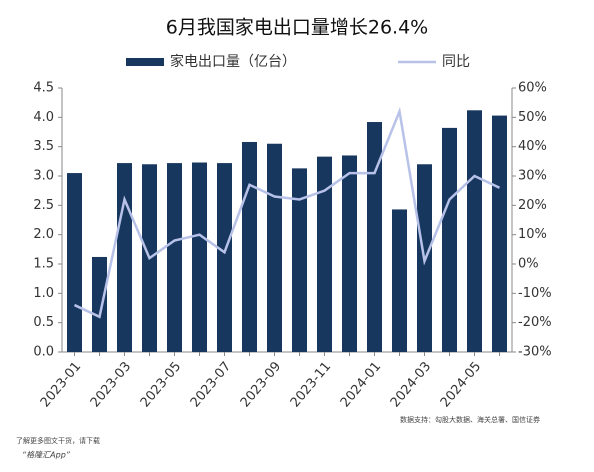 The height and width of the screenshot is (472, 594). What do you see at coordinates (43, 293) in the screenshot?
I see `y-tick-label: 1.0` at bounding box center [43, 293].